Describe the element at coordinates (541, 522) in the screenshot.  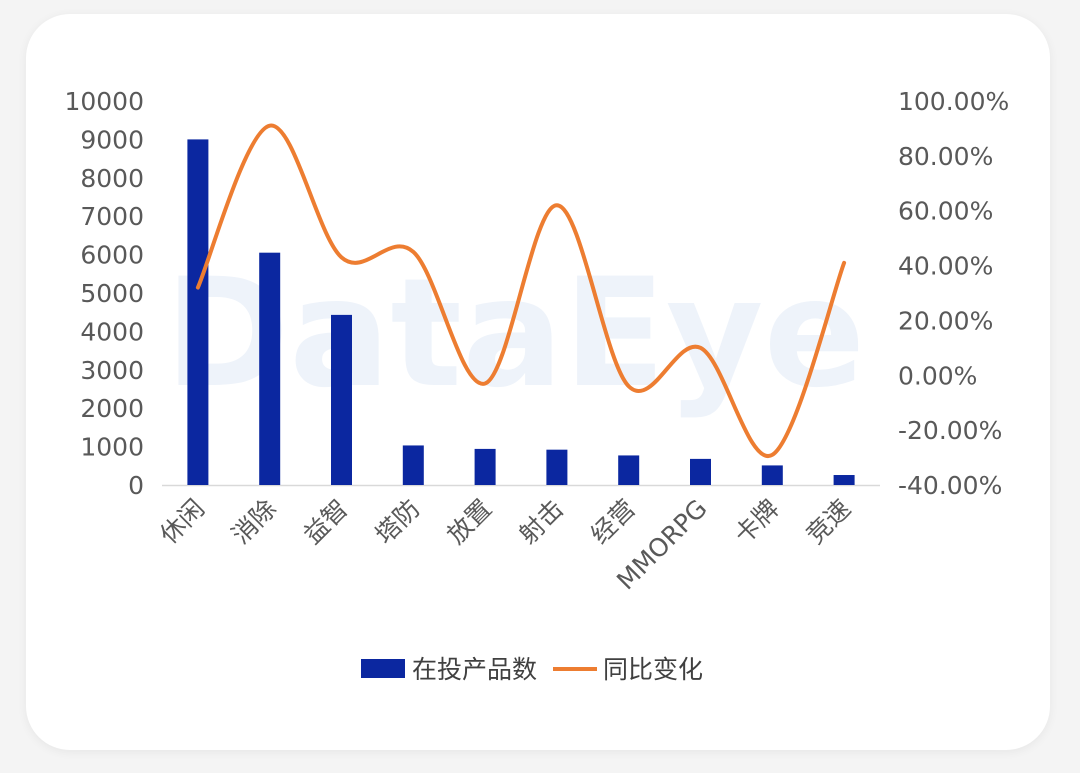
I see `x-tick-label: 射击` at that location.